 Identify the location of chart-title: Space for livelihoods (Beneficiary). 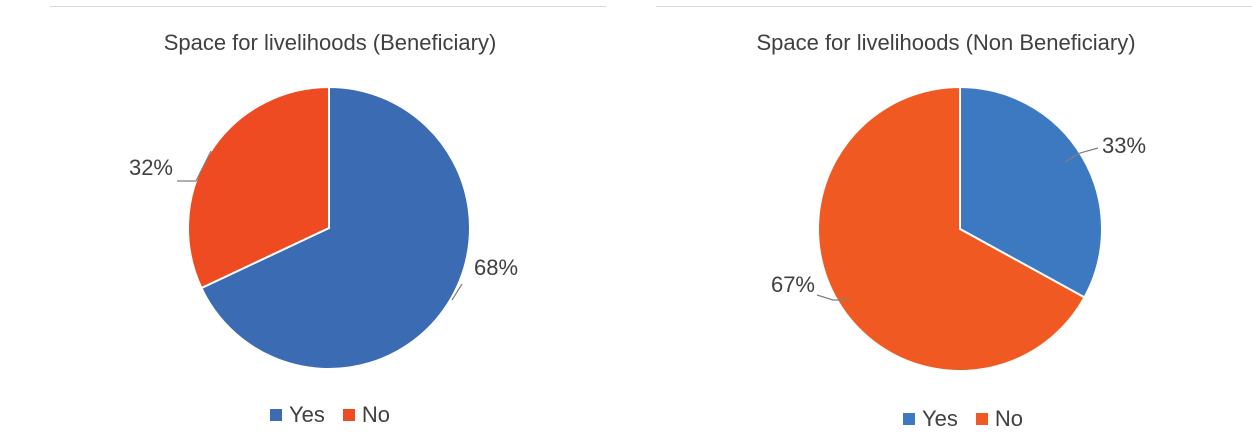
(330, 42).